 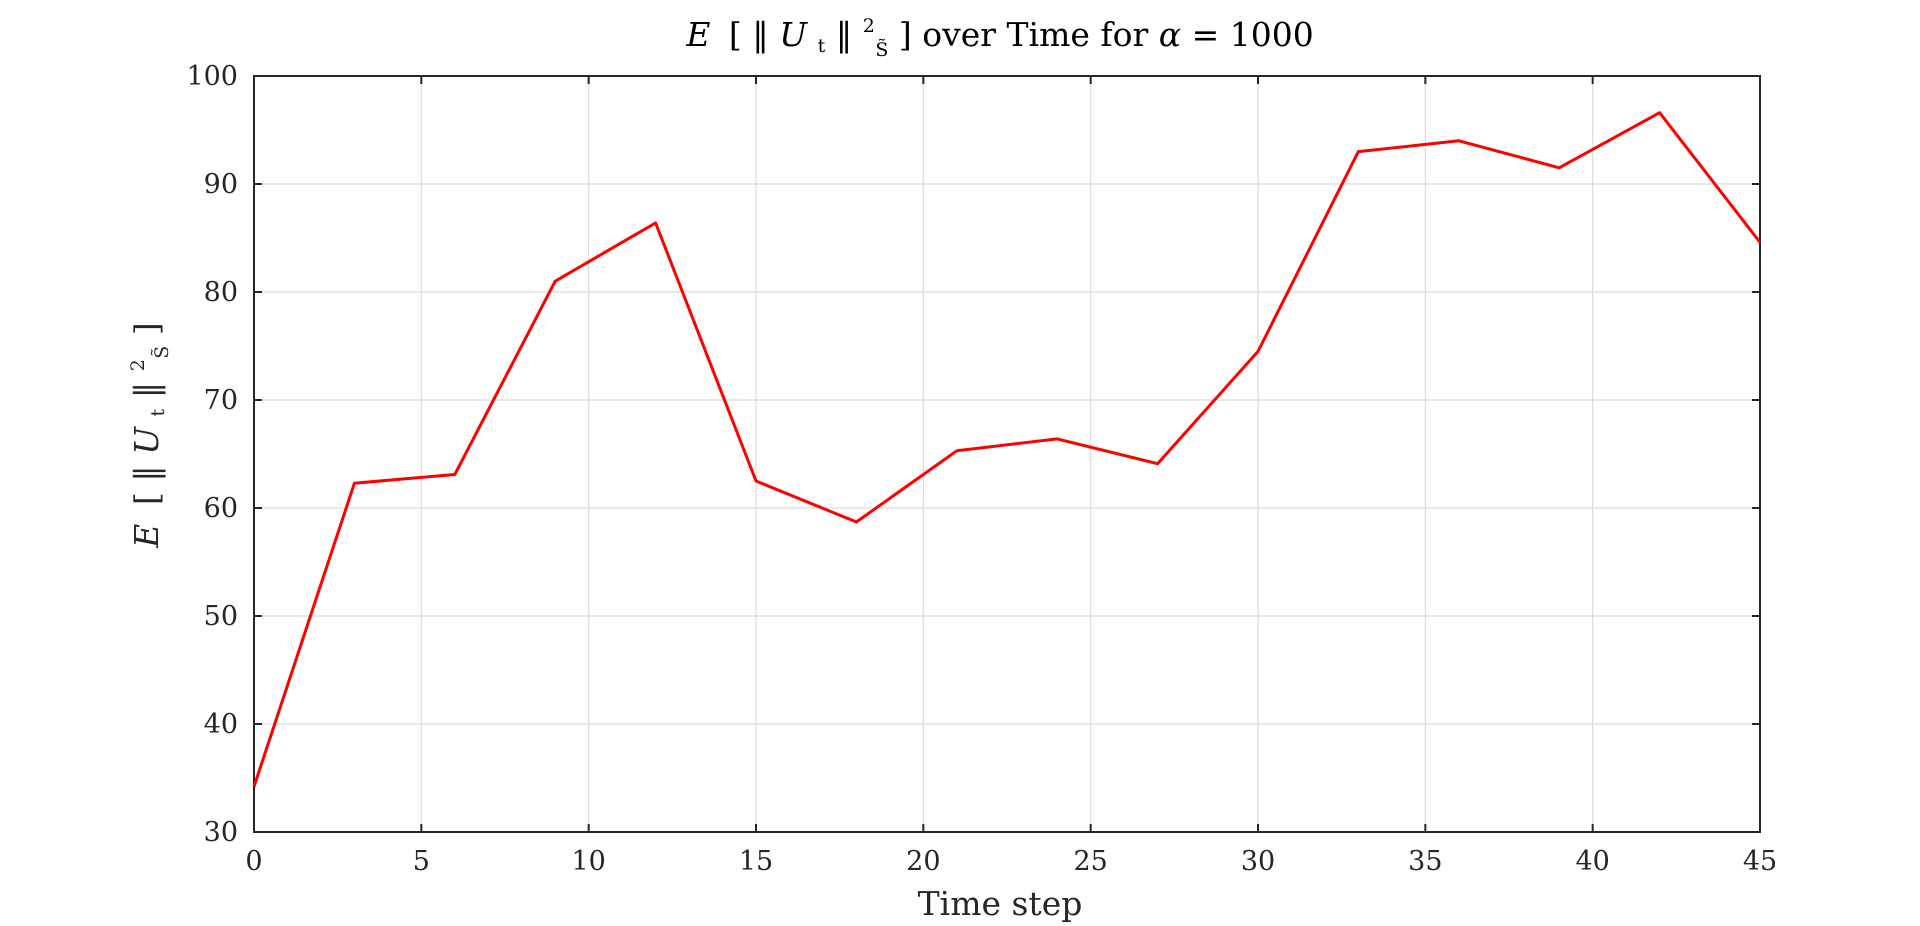 What do you see at coordinates (146, 390) in the screenshot?
I see `ylabel-norm-close: ‖` at bounding box center [146, 390].